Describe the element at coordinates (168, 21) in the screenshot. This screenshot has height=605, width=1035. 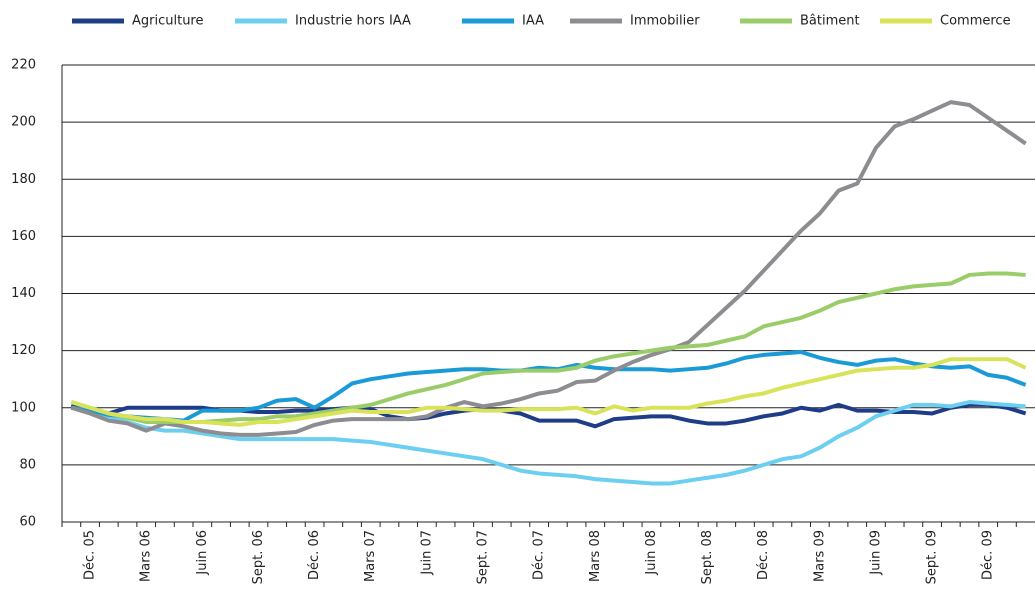
I see `legend-label: Agriculture` at that location.